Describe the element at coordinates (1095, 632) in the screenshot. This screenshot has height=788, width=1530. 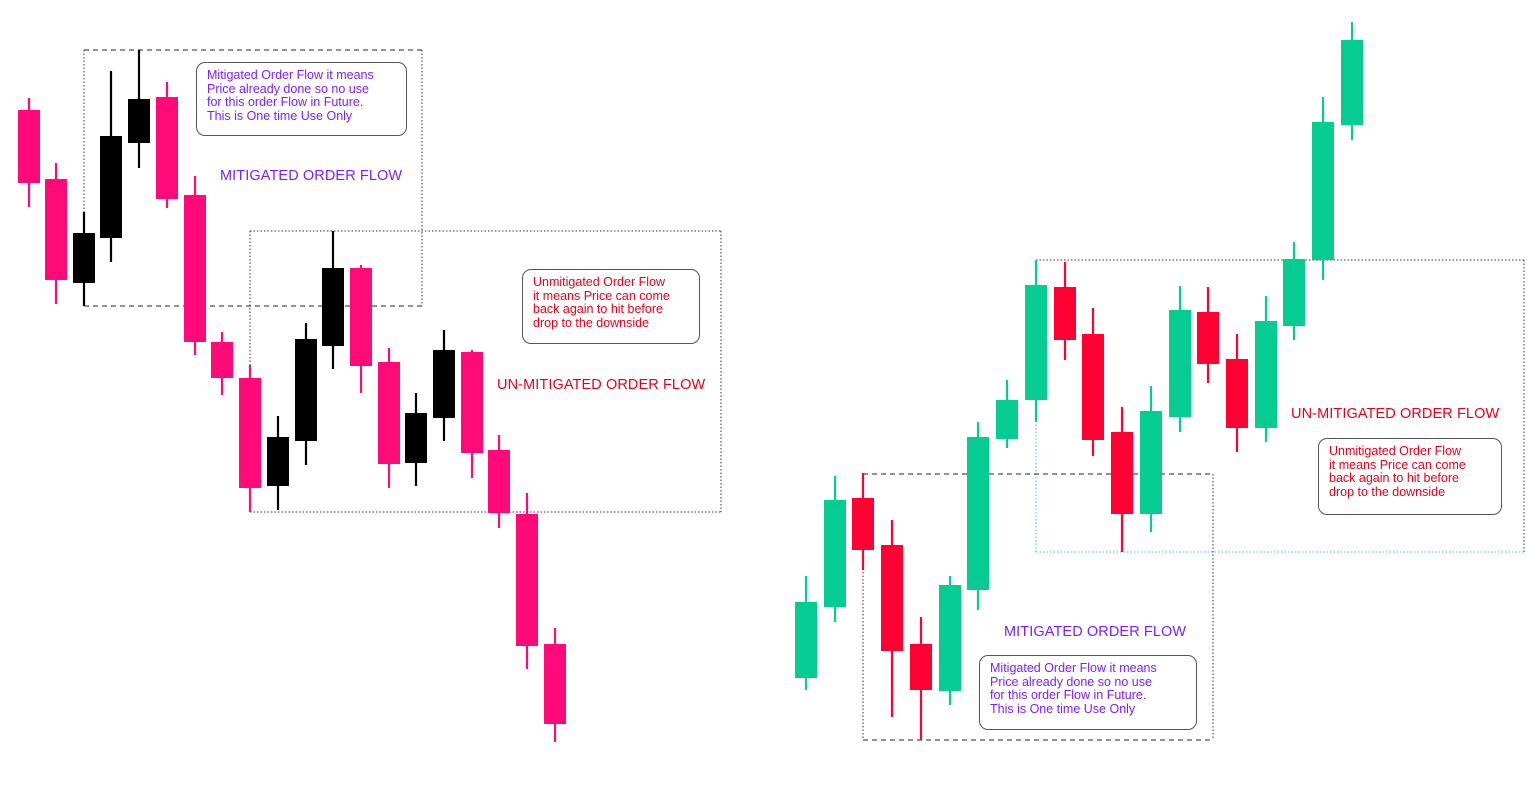
I see `right-mitigated-title: MITIGATED ORDER FLOW` at that location.